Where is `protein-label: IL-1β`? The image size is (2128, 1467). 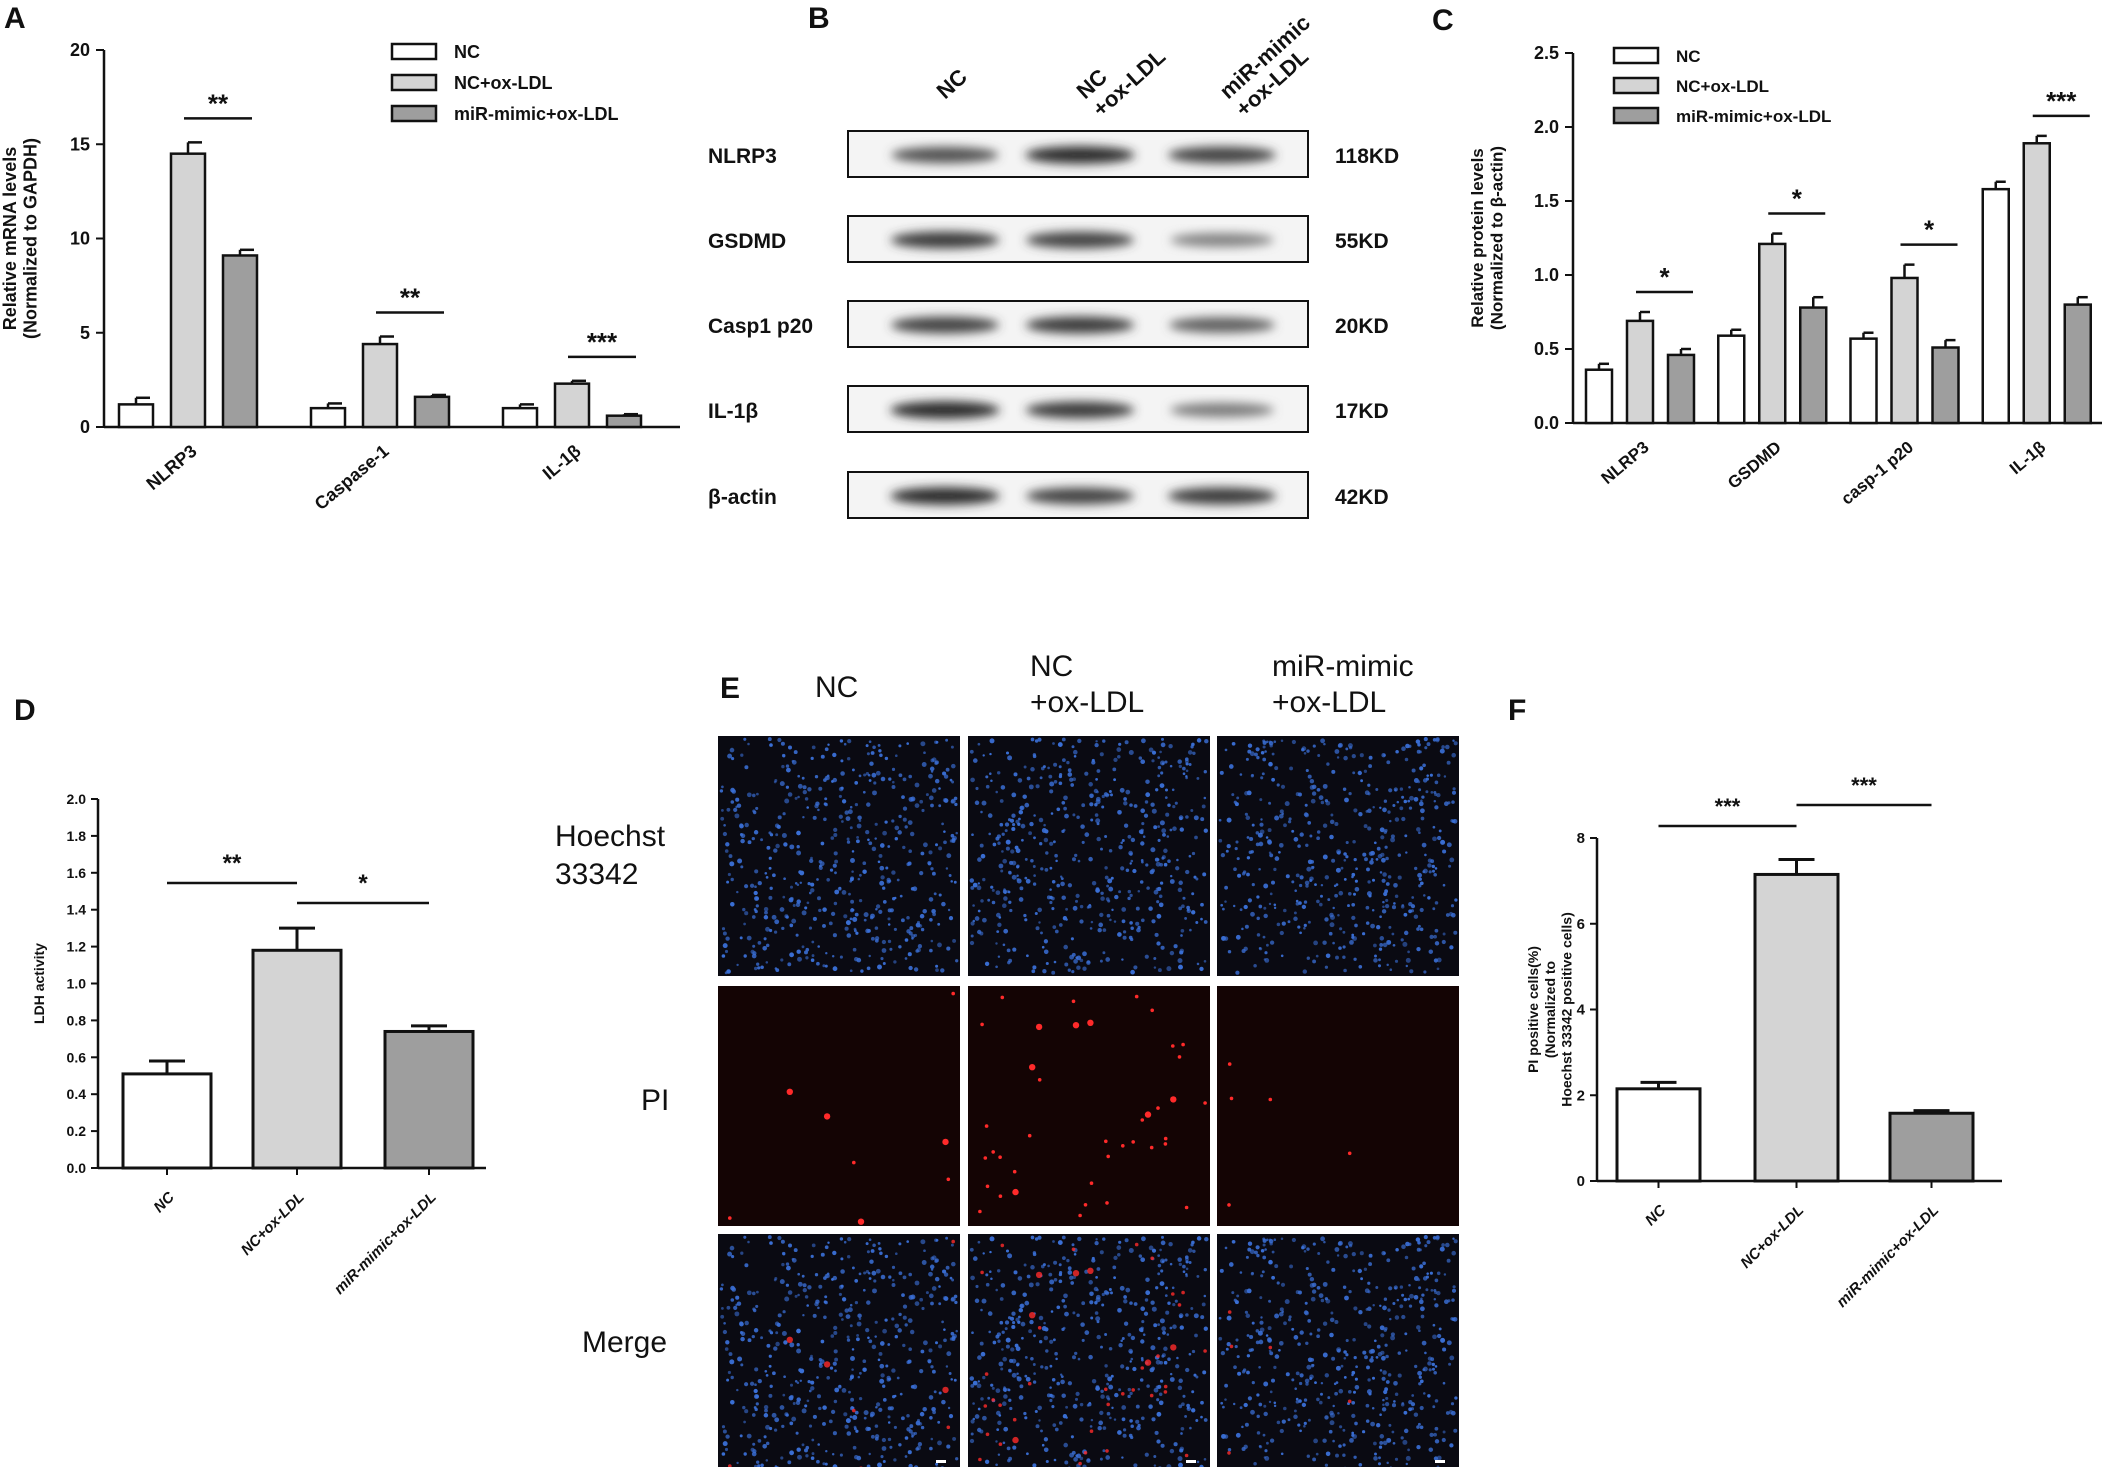 protein-label: IL-1β is located at coordinates (733, 411).